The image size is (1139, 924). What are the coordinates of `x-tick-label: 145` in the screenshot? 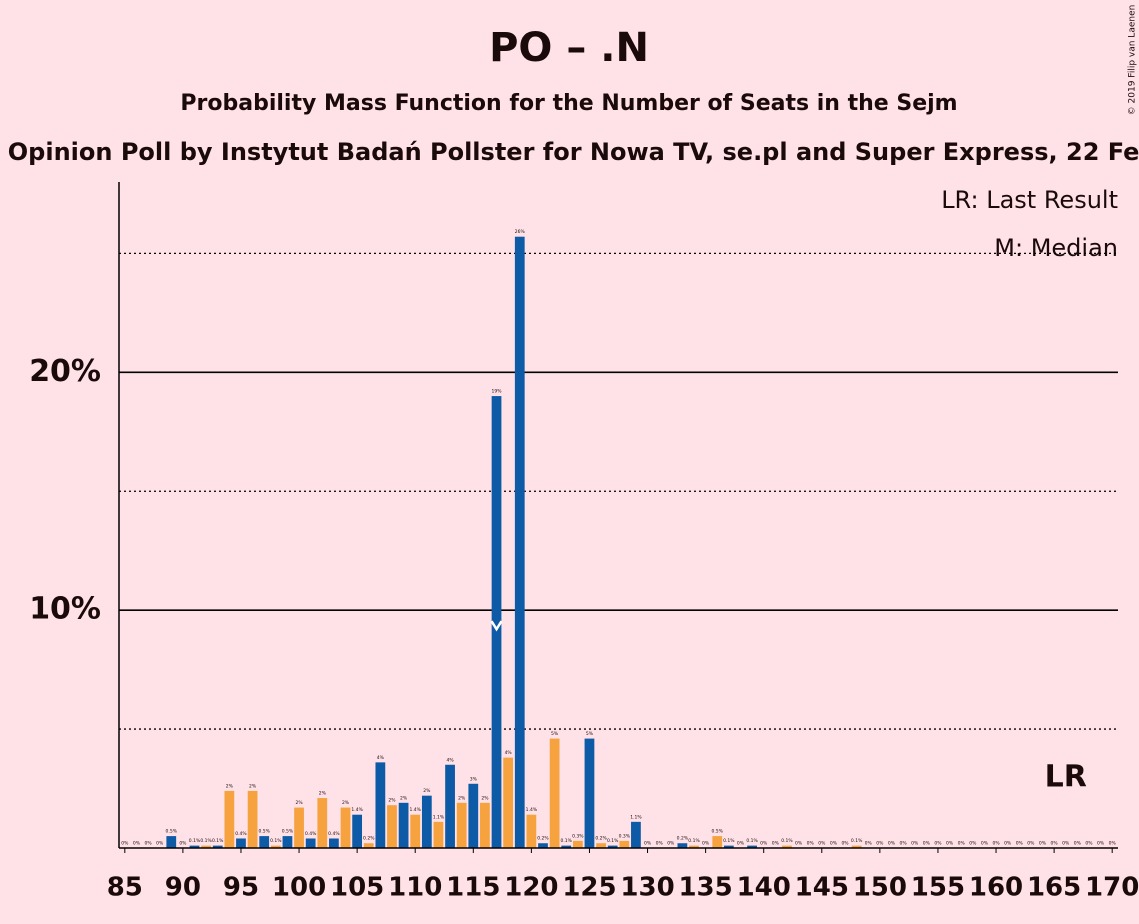 It's located at (822, 888).